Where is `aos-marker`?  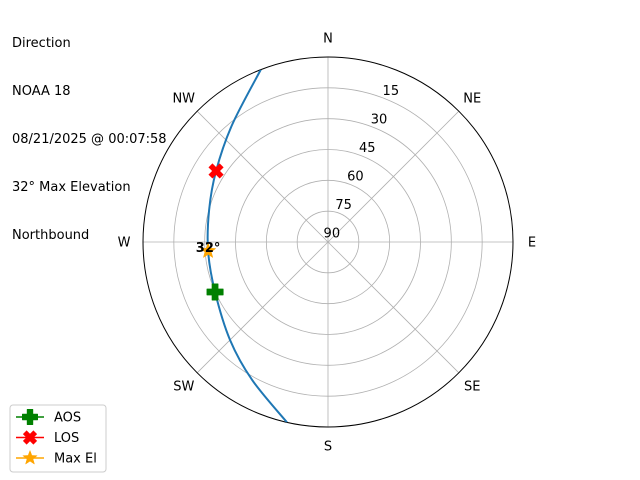 aos-marker is located at coordinates (215, 292).